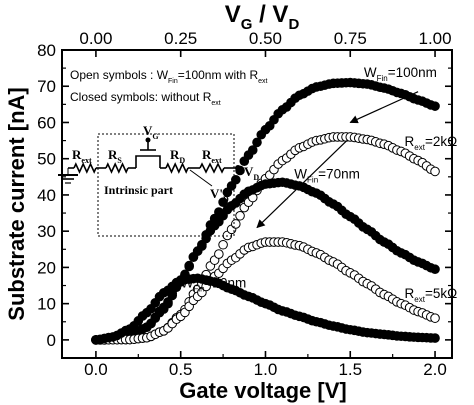 The height and width of the screenshot is (405, 474). Describe the element at coordinates (145, 98) in the screenshot. I see `legend-line-2: Closed symbols: without Rext` at that location.